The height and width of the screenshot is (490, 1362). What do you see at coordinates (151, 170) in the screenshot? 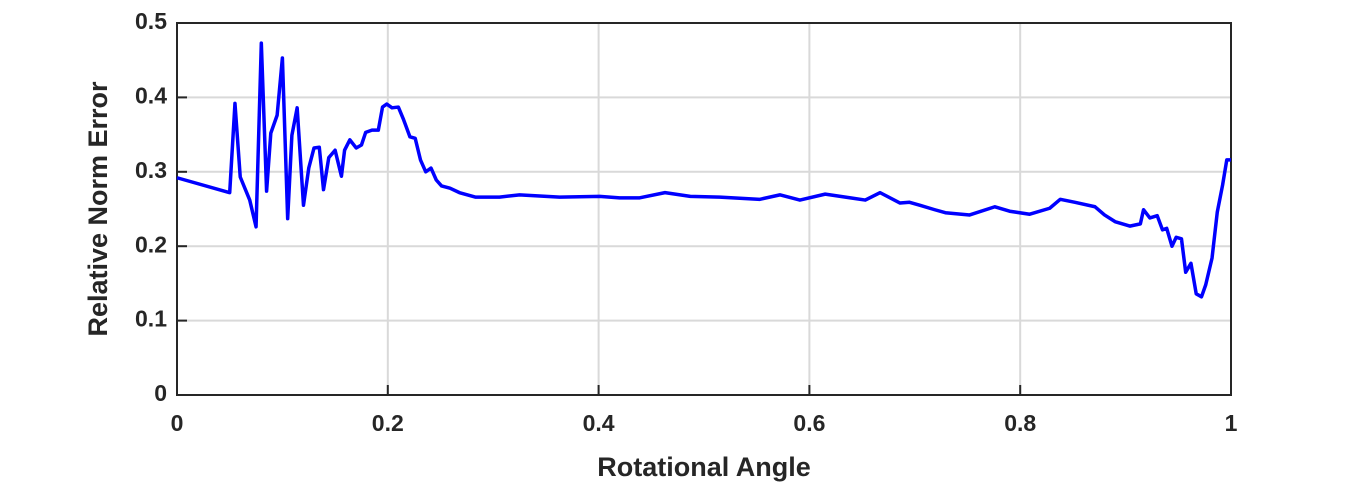
I see `y-tick-label: 0.3` at bounding box center [151, 170].